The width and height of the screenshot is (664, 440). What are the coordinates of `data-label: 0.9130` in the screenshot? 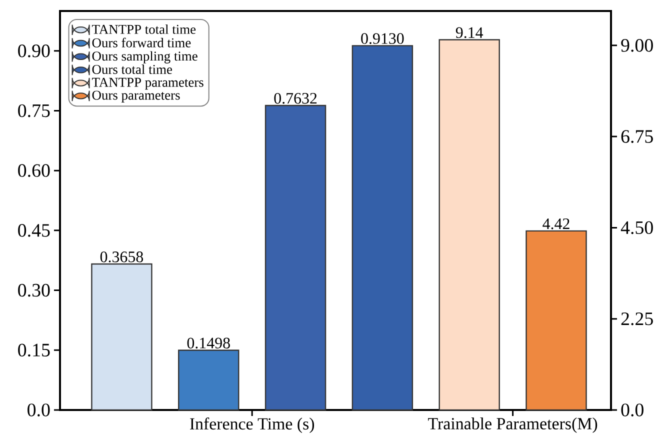 It's located at (382, 38).